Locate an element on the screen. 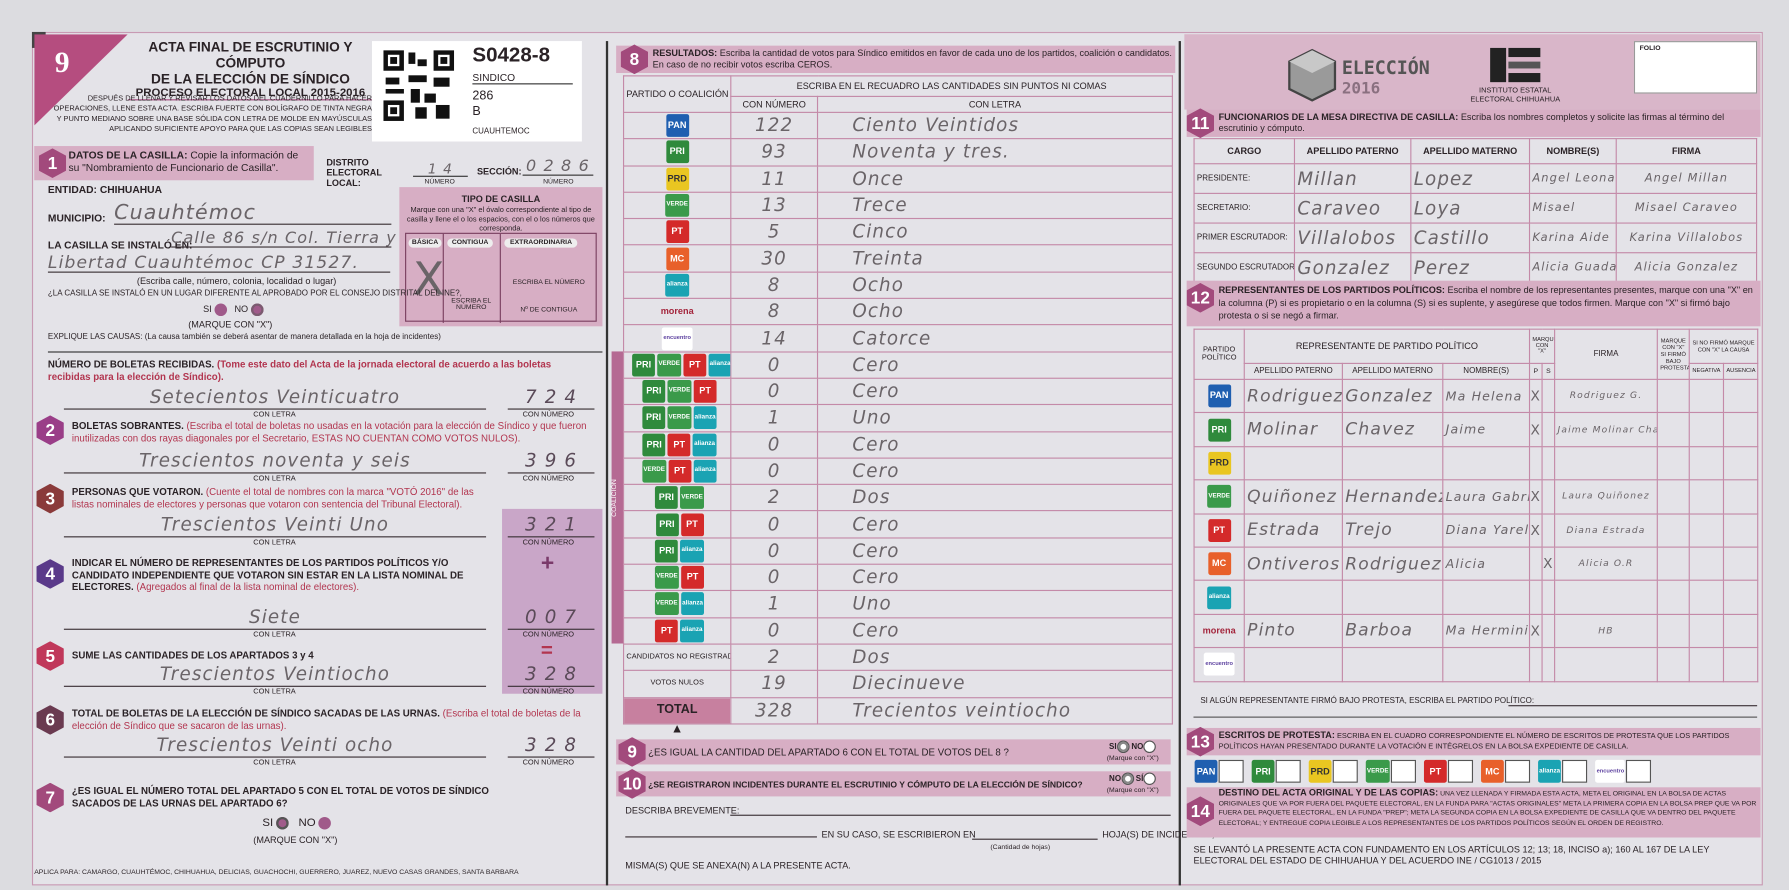 The image size is (1789, 890). result-numero: 19 is located at coordinates (774, 684).